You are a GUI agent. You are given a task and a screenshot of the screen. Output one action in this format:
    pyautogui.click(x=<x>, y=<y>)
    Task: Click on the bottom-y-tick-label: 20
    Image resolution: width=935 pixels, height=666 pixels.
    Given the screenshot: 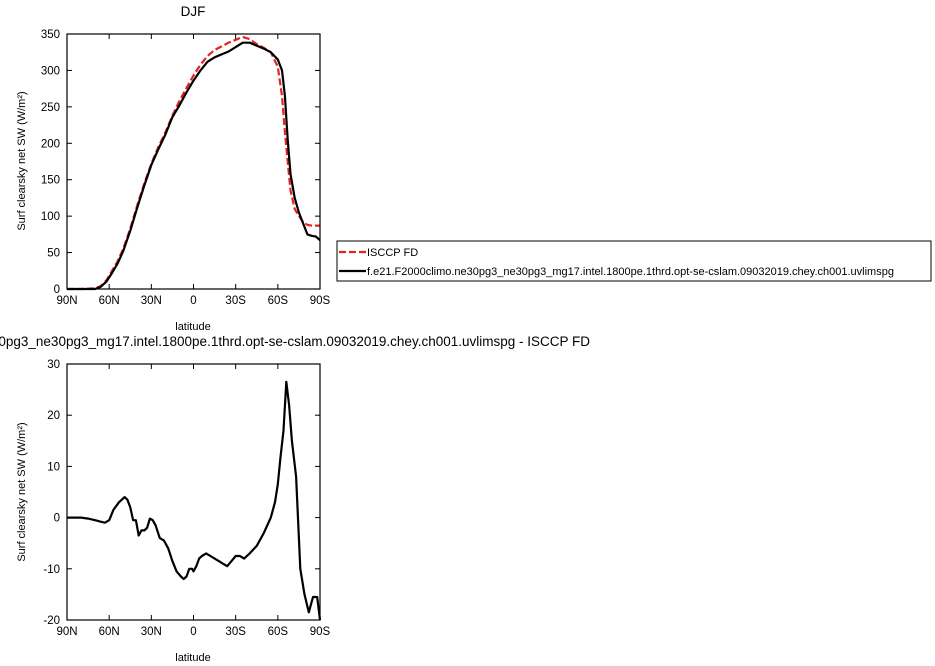 What is the action you would take?
    pyautogui.click(x=53, y=416)
    